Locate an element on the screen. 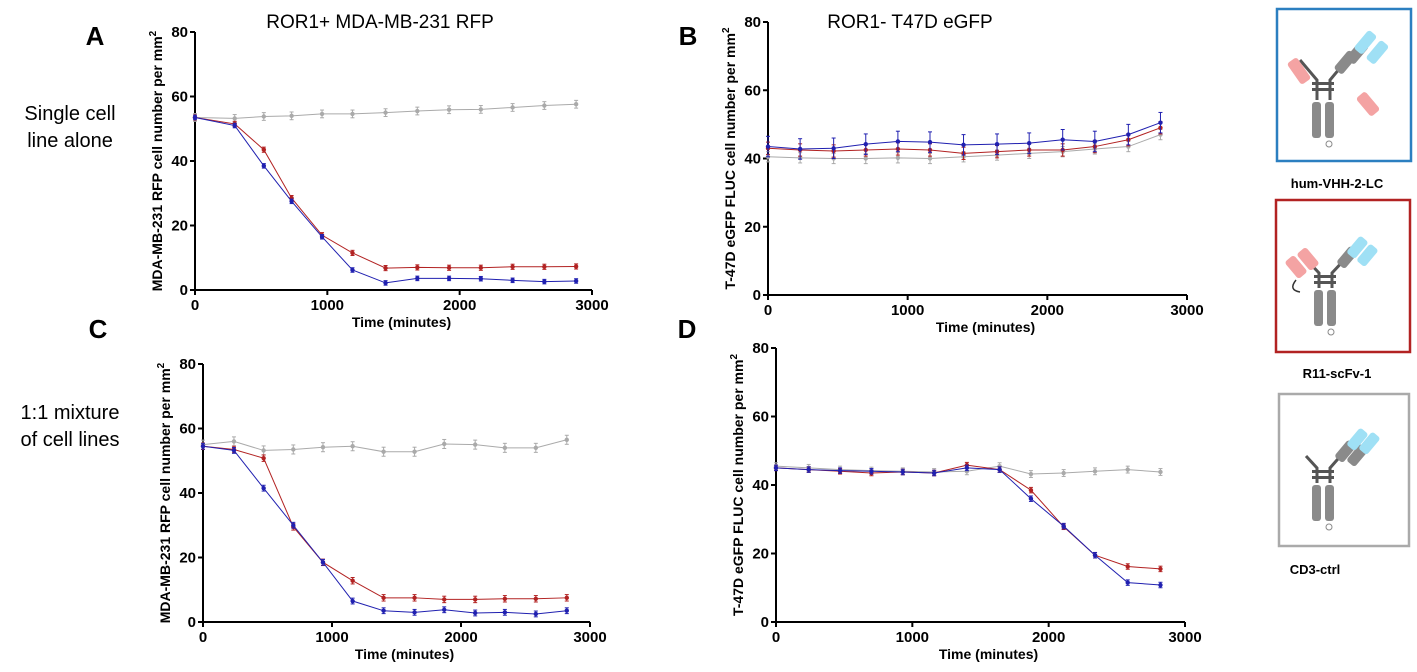 This screenshot has height=672, width=1417. panel-b-x-axis-title: Time (minutes) is located at coordinates (985, 327).